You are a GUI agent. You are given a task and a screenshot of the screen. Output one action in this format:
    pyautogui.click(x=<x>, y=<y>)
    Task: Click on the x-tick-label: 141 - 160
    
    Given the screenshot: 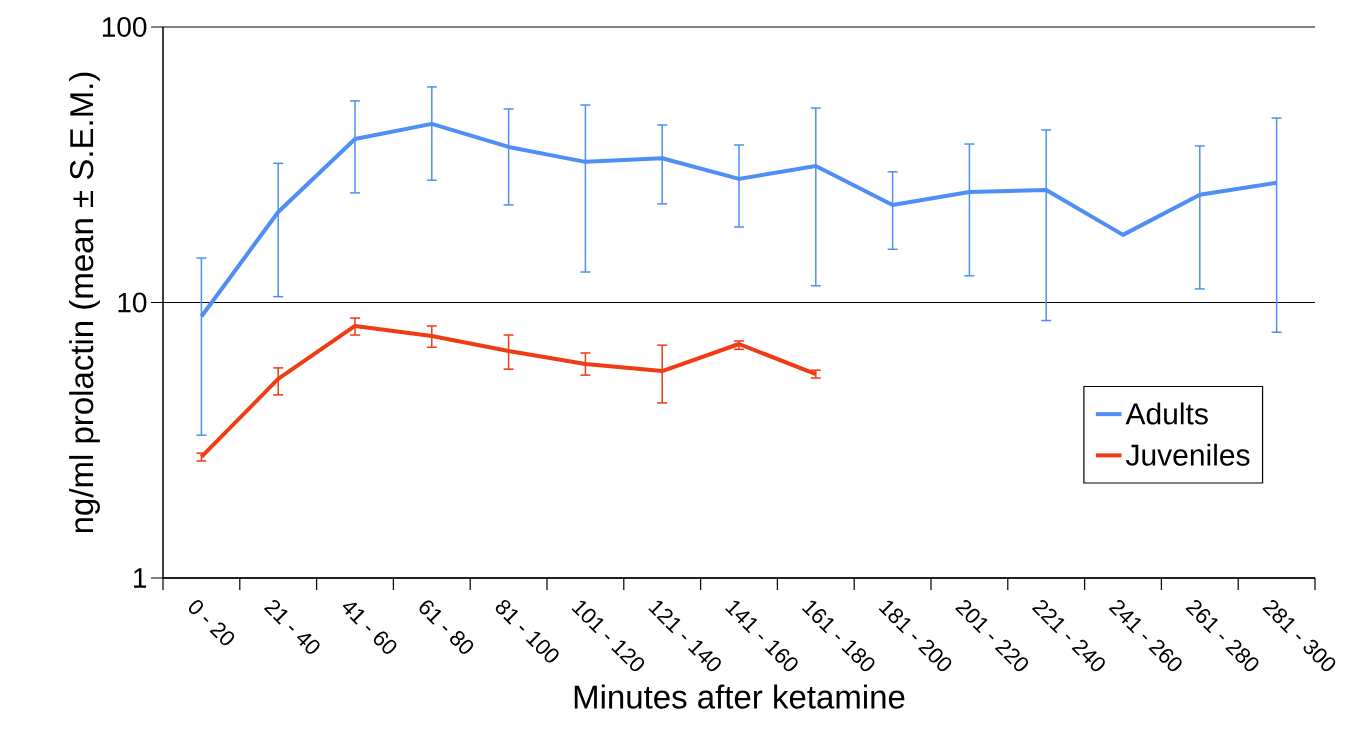 What is the action you would take?
    pyautogui.click(x=761, y=636)
    